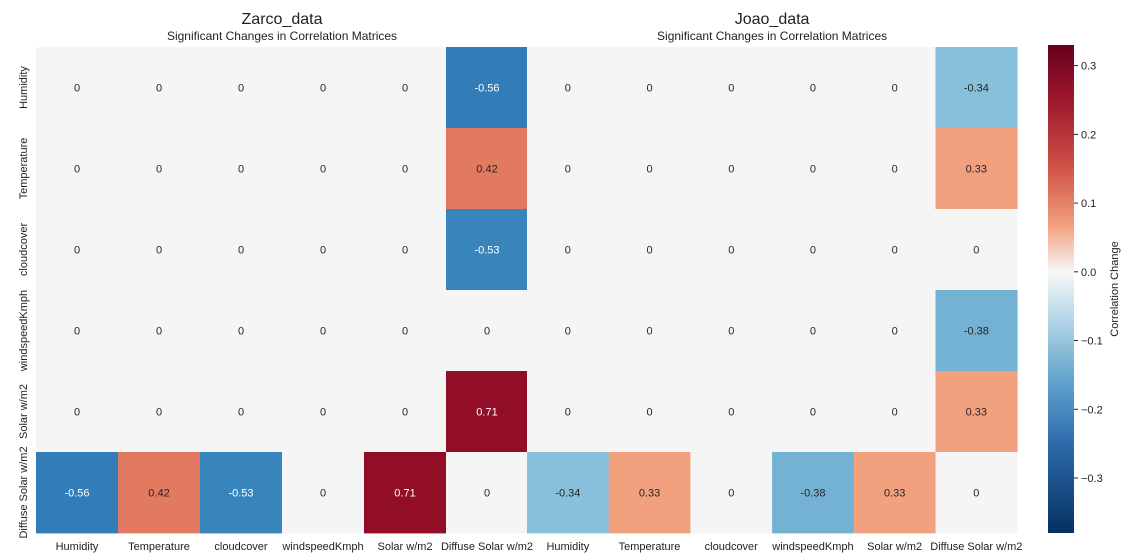  I want to click on cell-value-label: 0.71, so click(486, 413).